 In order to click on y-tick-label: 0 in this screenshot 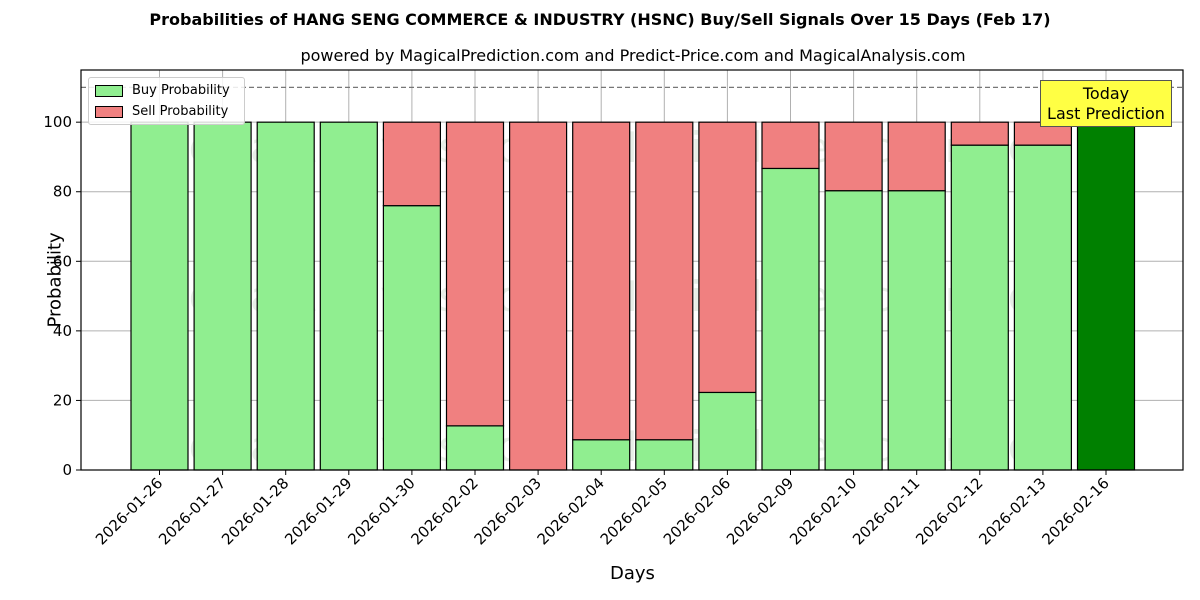, I will do `click(67, 470)`.